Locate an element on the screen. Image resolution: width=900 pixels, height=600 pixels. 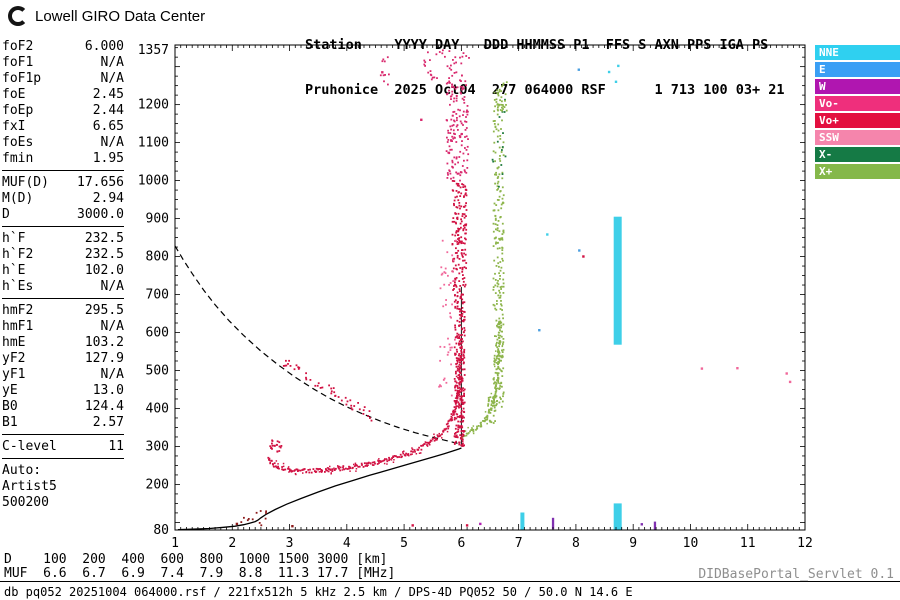
parameter-row-yf1: yF1 N/A is located at coordinates (63, 375).